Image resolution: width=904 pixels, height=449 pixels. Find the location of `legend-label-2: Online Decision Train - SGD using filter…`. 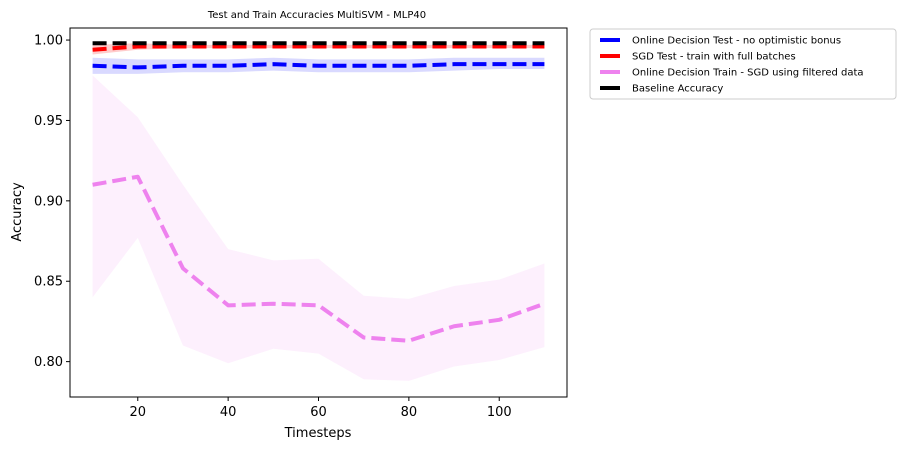

legend-label-2: Online Decision Train - SGD using filter… is located at coordinates (748, 73).